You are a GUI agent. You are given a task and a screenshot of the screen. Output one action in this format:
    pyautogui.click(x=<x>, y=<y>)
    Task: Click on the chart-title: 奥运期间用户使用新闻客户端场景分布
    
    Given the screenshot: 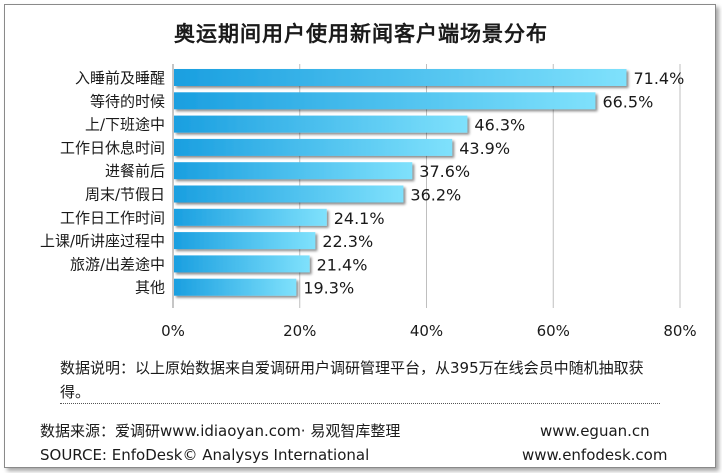 What is the action you would take?
    pyautogui.click(x=361, y=34)
    